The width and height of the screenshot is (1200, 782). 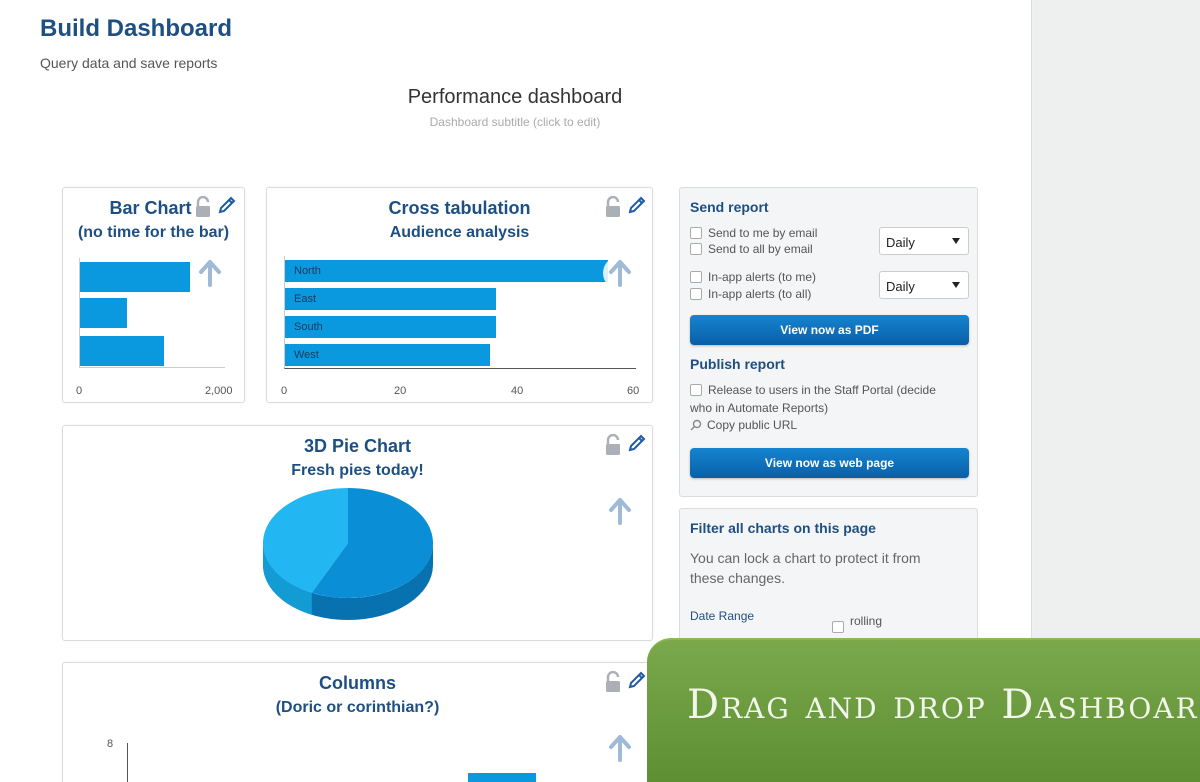 I want to click on cross-tab-plot: North East South West, so click(x=460, y=312).